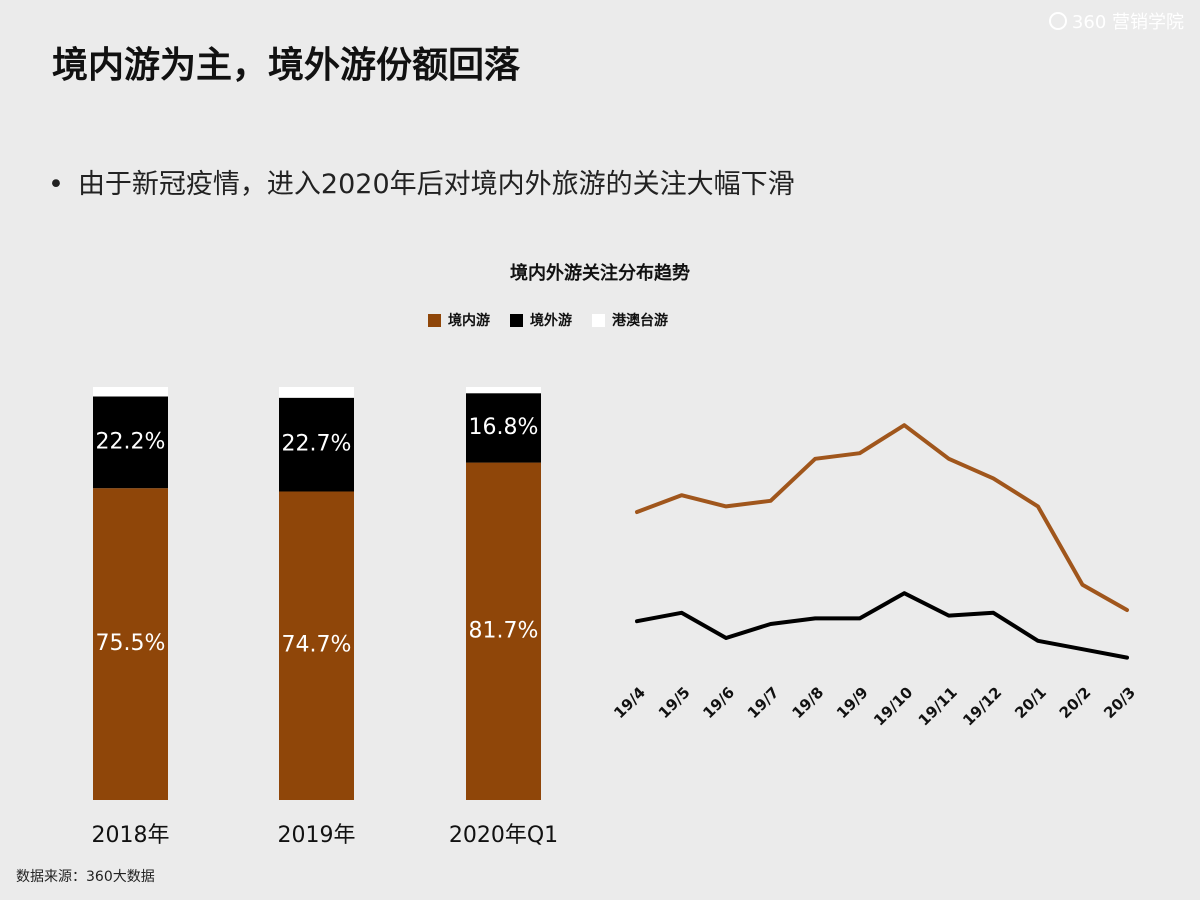 The width and height of the screenshot is (1200, 900). I want to click on data-label: 81.7%, so click(504, 630).